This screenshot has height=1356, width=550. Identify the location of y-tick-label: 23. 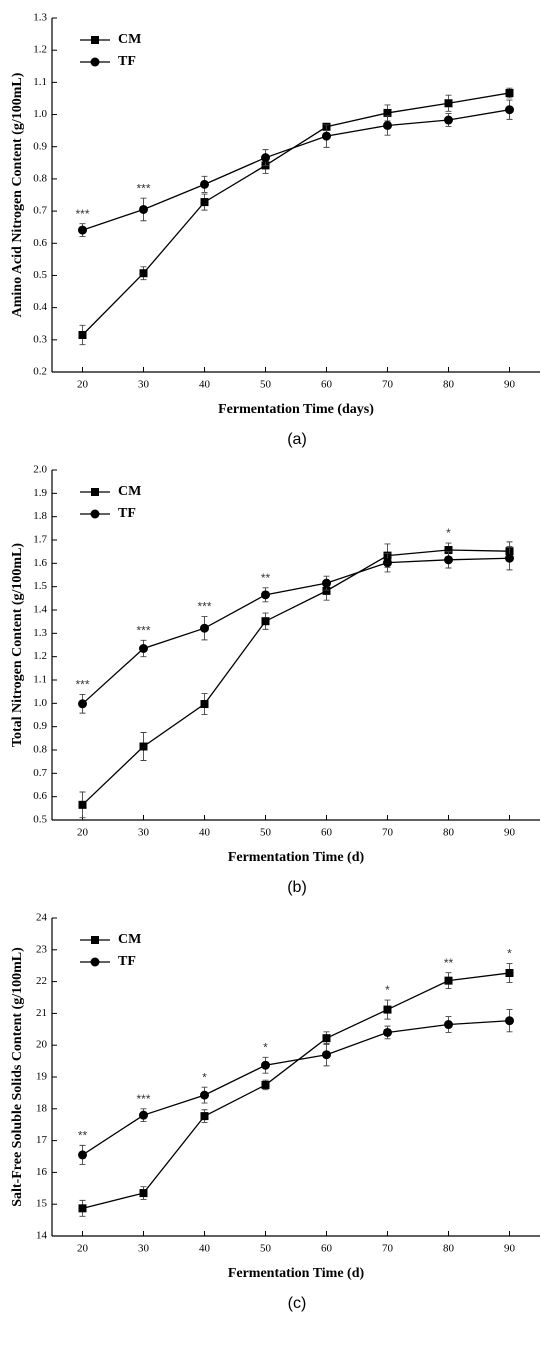
(42, 949).